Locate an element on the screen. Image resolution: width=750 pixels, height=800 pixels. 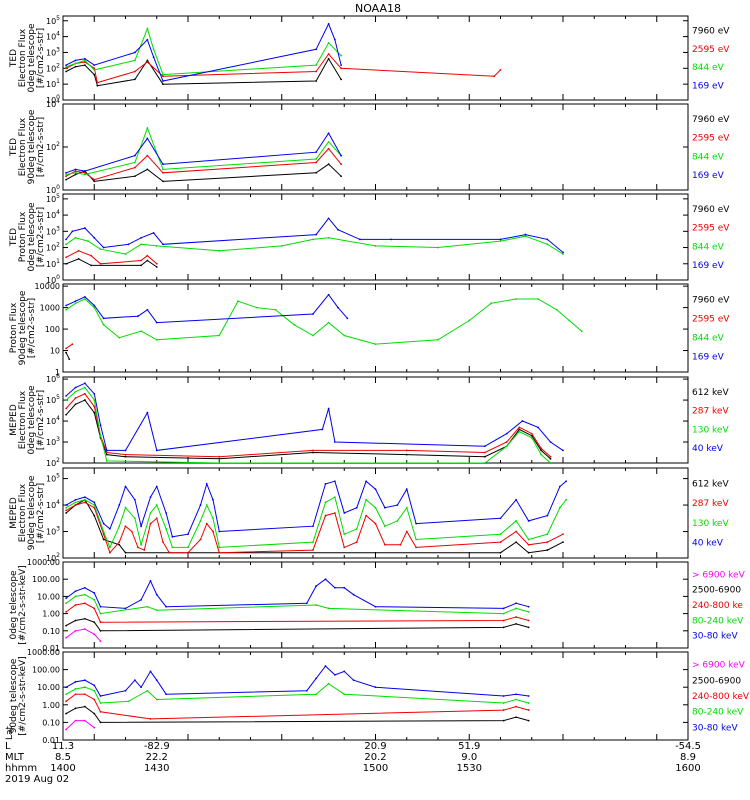
ytick-label: 10⁰ is located at coordinates (53, 99).